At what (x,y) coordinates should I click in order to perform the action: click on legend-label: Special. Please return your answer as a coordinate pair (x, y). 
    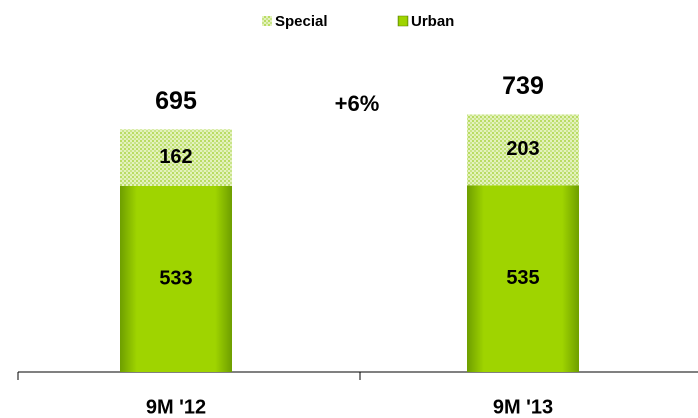
    Looking at the image, I should click on (301, 21).